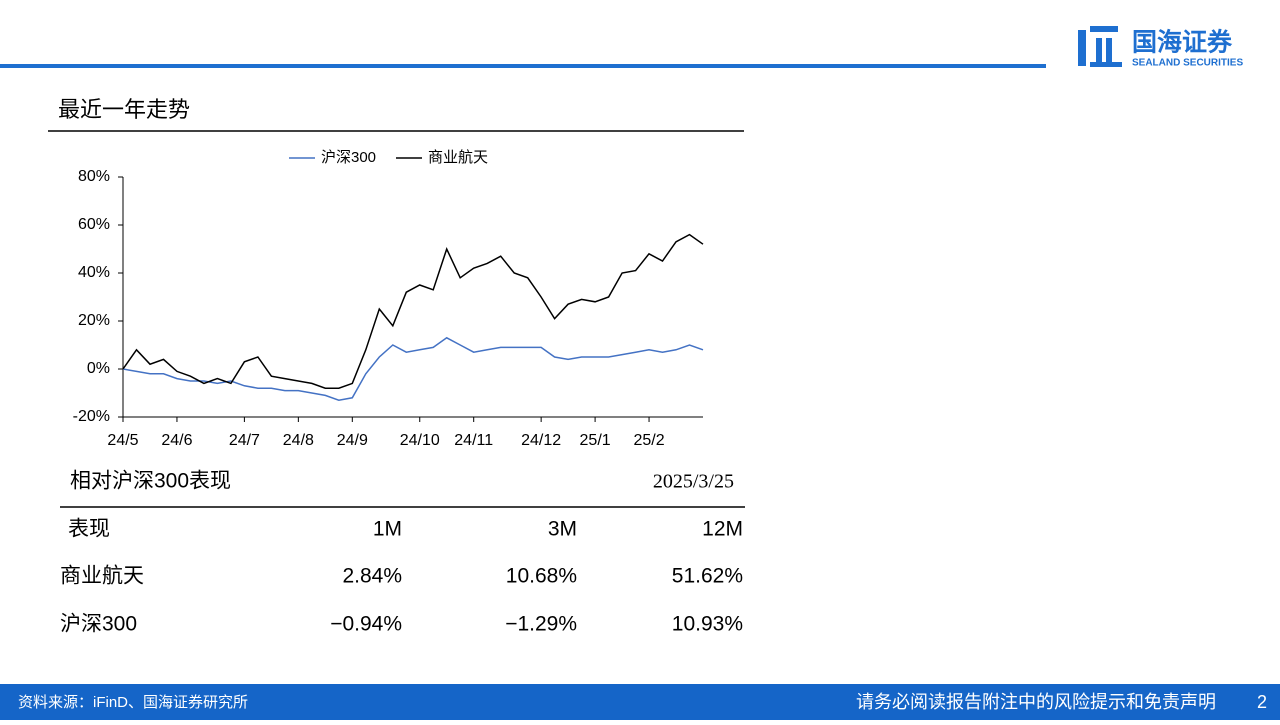 This screenshot has height=725, width=1280. Describe the element at coordinates (1187, 63) in the screenshot. I see `logo-en: SEALAND SECURITIES` at that location.